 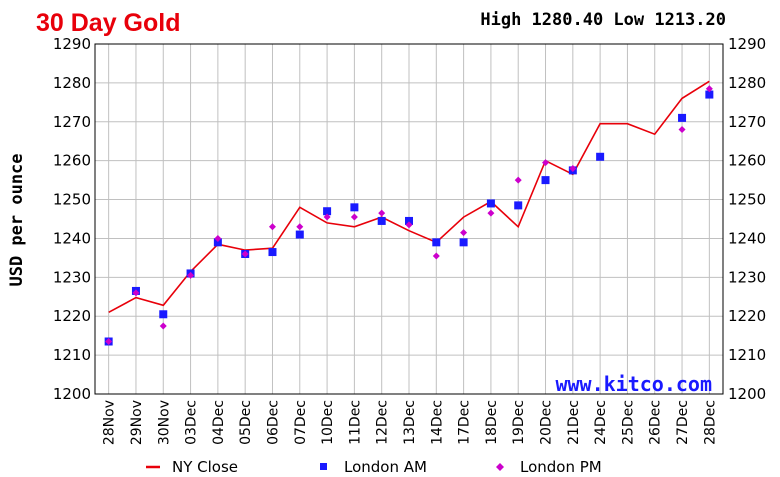 I want to click on x-tick-label: 05Dec, so click(x=246, y=422).